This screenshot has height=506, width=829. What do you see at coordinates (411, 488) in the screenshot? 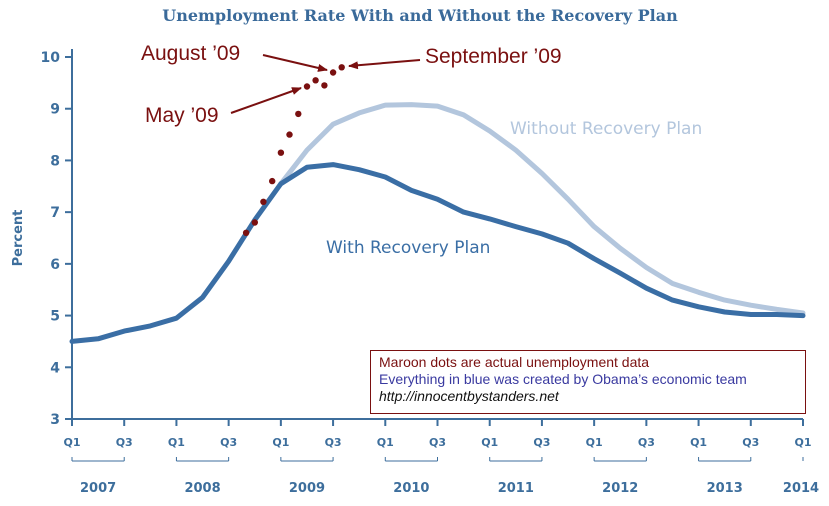
I see `year-label: 2010` at bounding box center [411, 488].